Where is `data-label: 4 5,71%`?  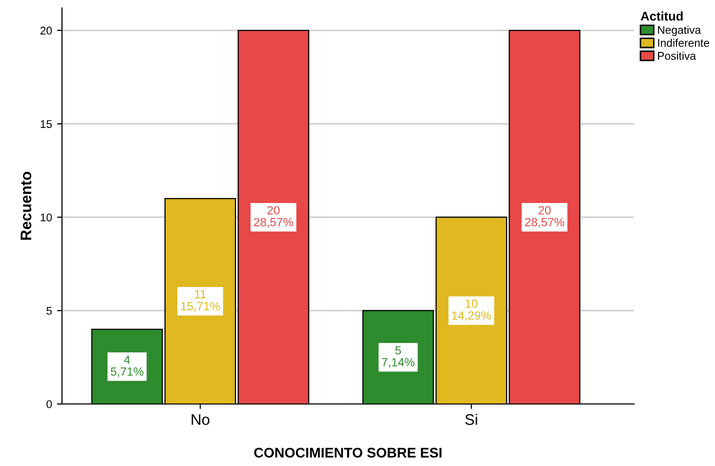
data-label: 4 5,71% is located at coordinates (127, 367).